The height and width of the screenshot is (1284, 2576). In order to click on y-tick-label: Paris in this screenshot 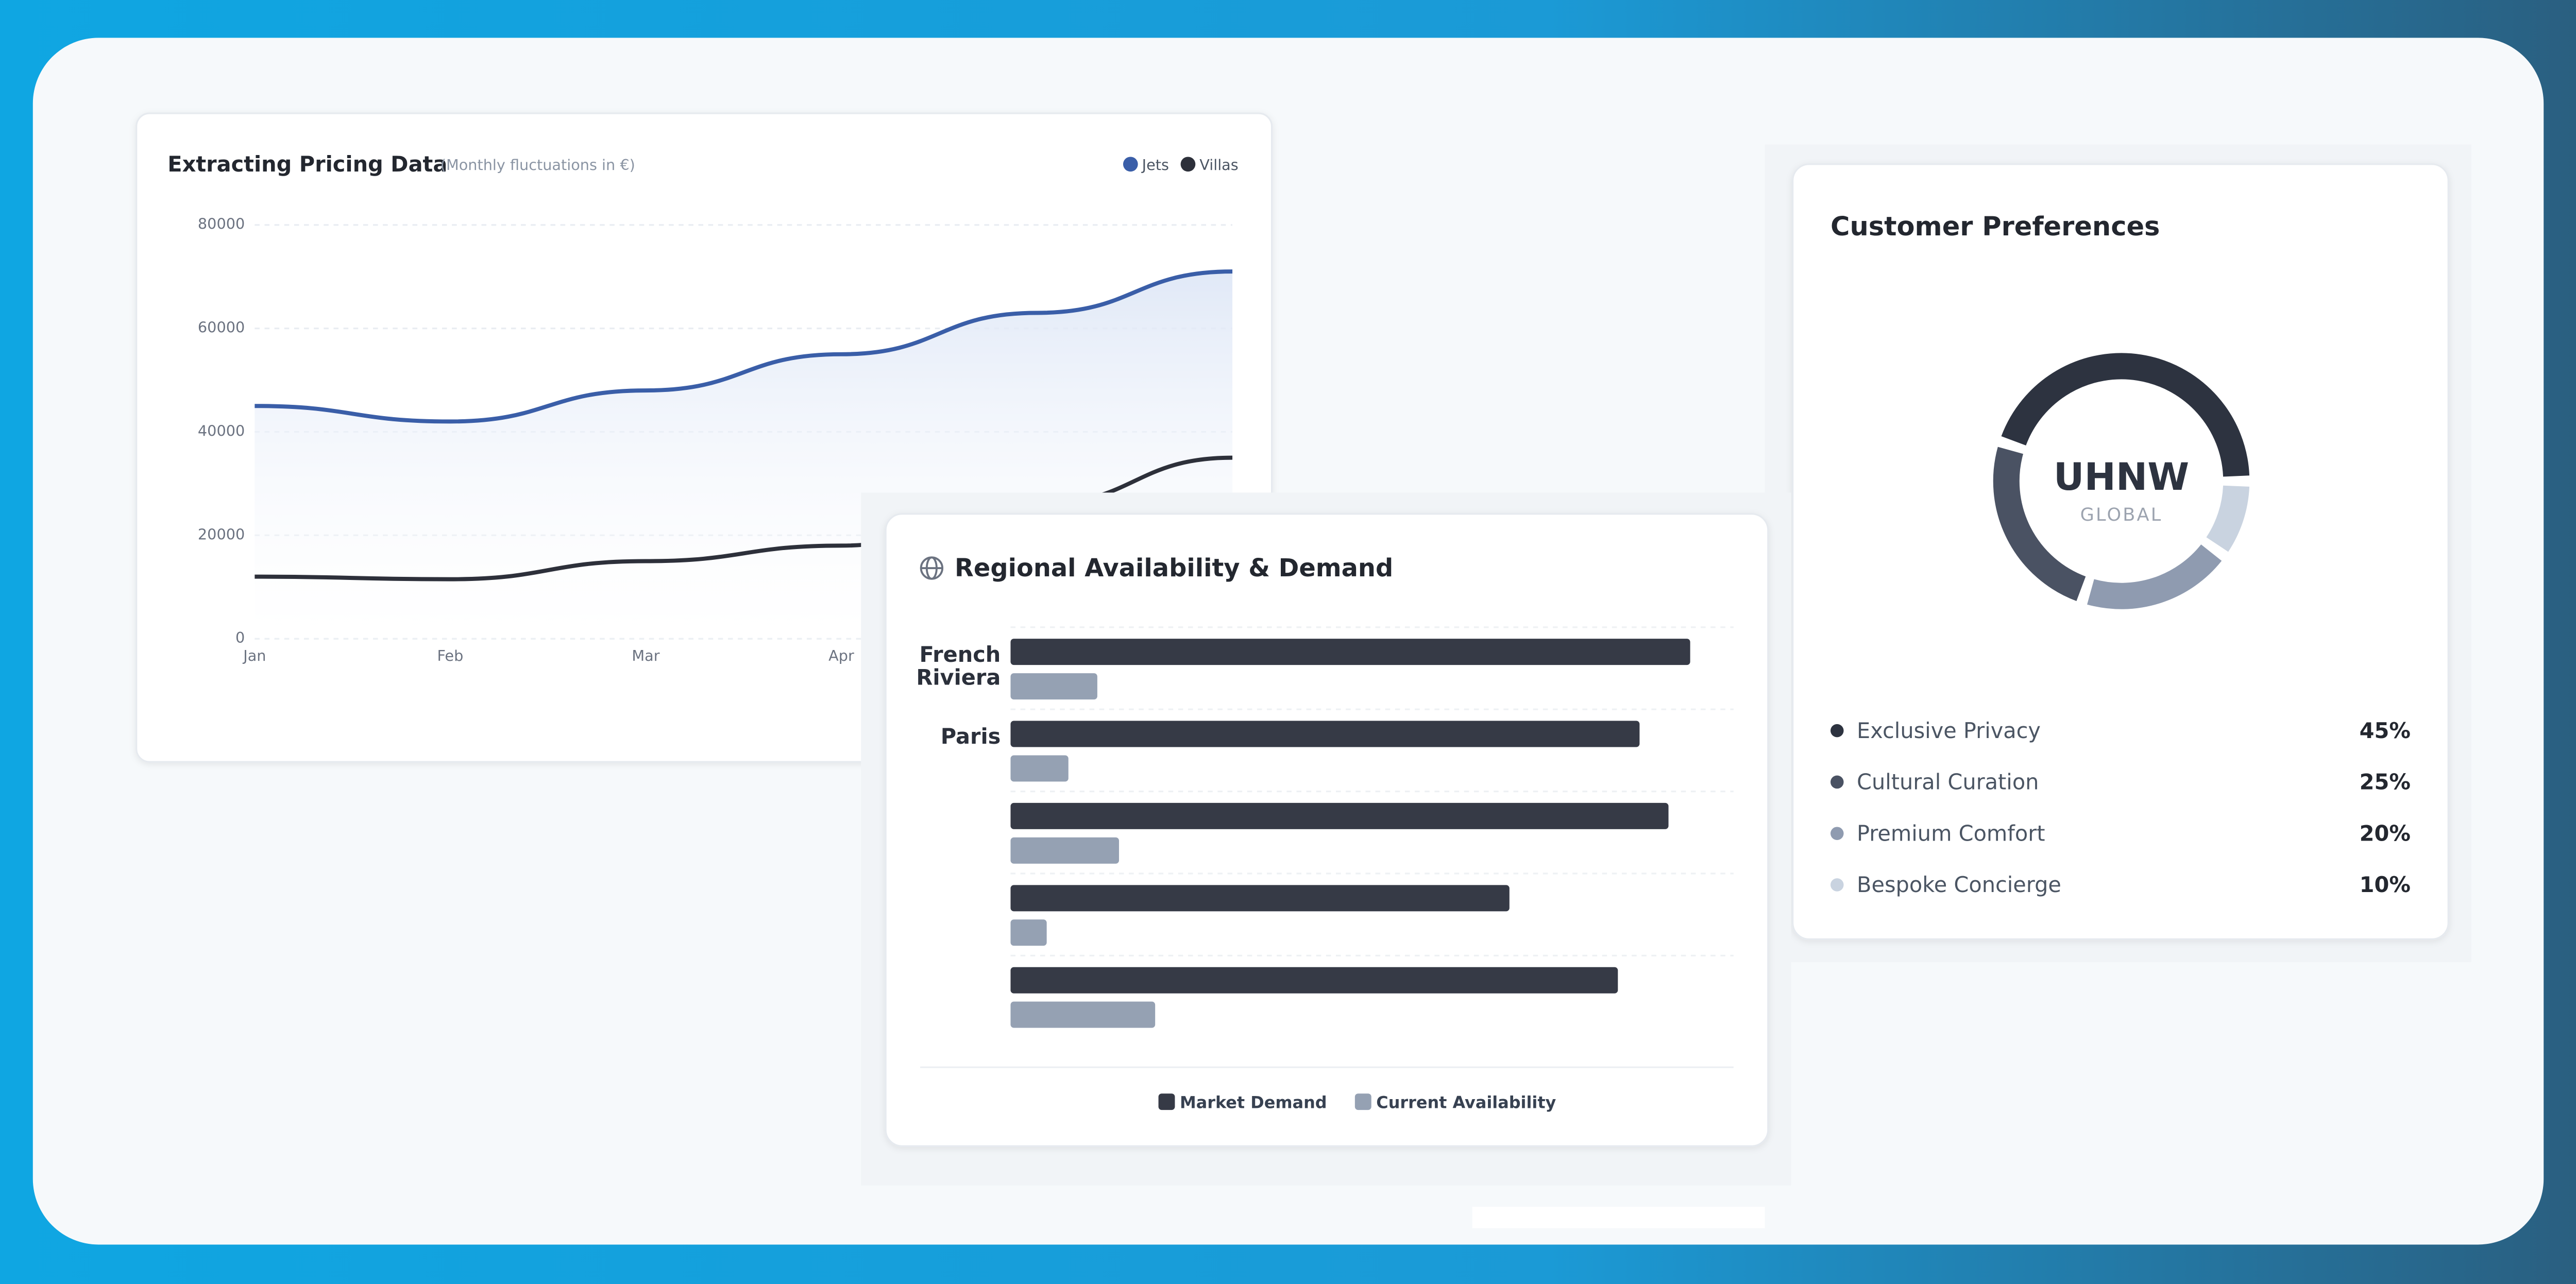, I will do `click(970, 738)`.